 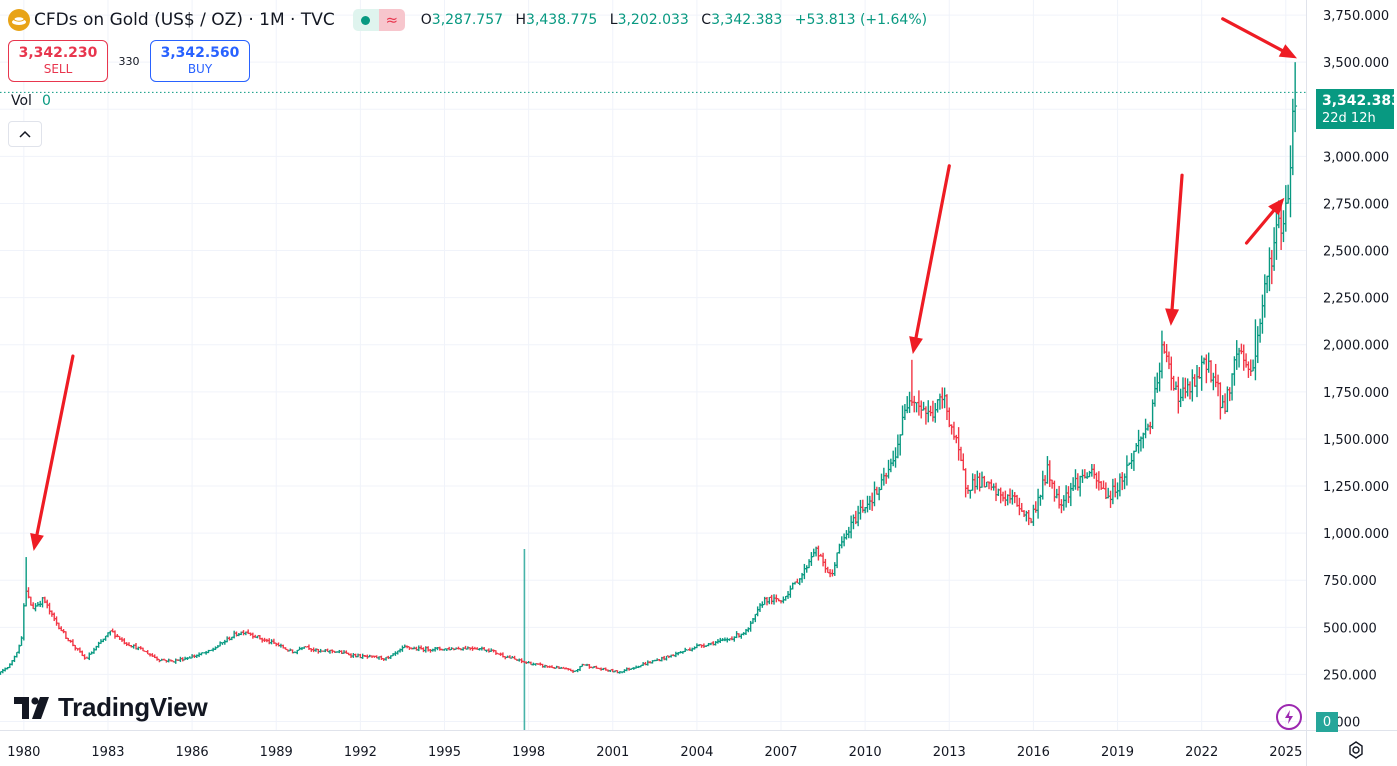 What do you see at coordinates (1117, 752) in the screenshot?
I see `time-tick-label: 2019` at bounding box center [1117, 752].